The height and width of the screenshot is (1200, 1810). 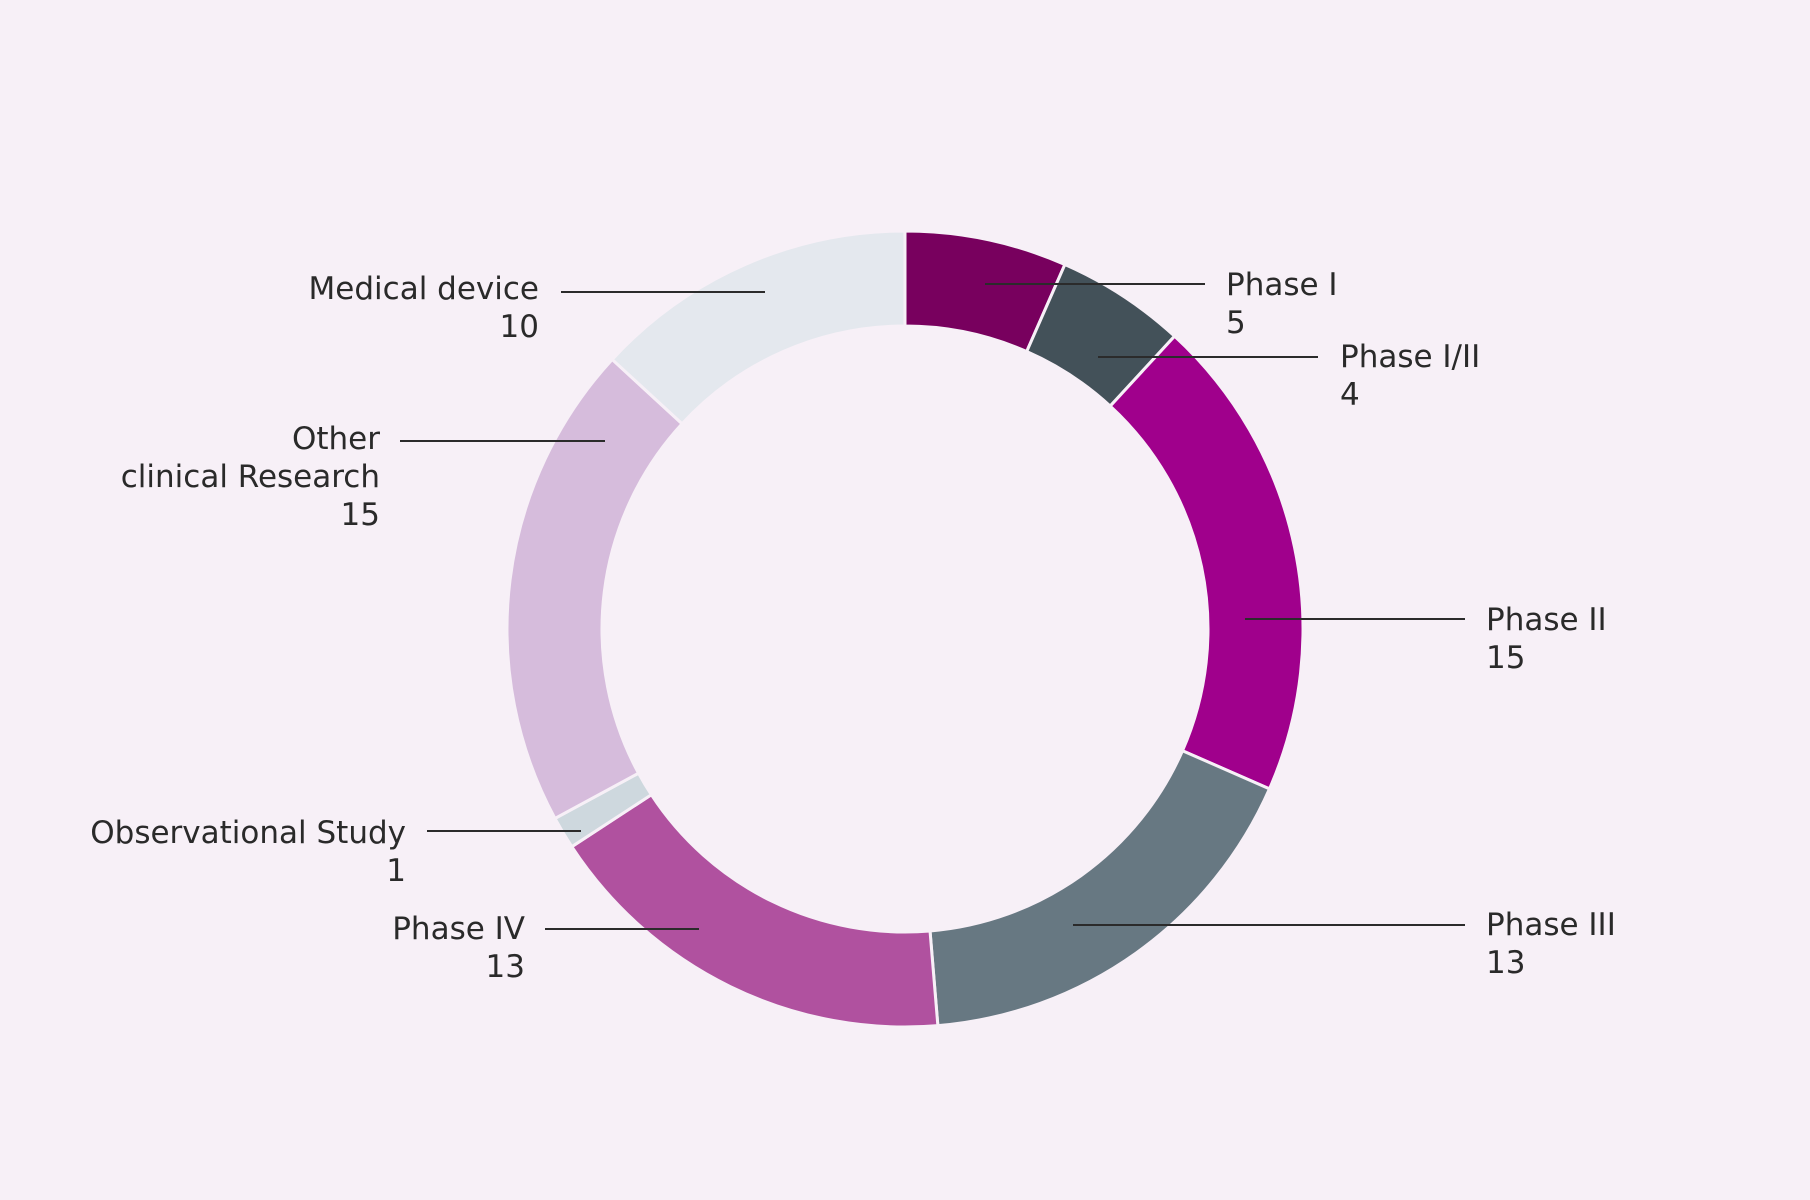 I want to click on label-value-phase-i: 5, so click(x=1236, y=323).